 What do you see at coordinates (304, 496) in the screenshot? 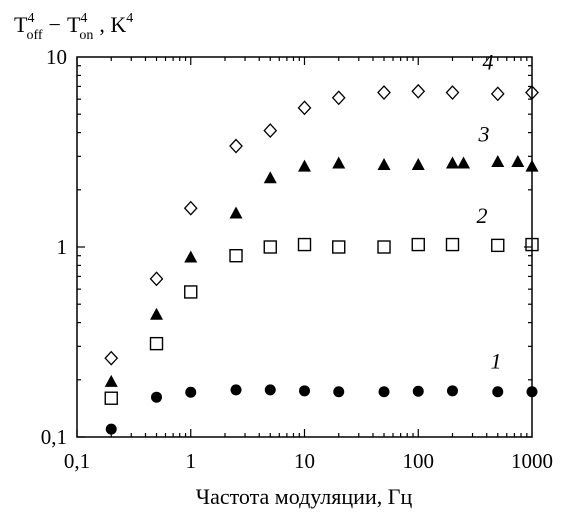
I see `x-axis-title: Частота модуляции, Гц` at bounding box center [304, 496].